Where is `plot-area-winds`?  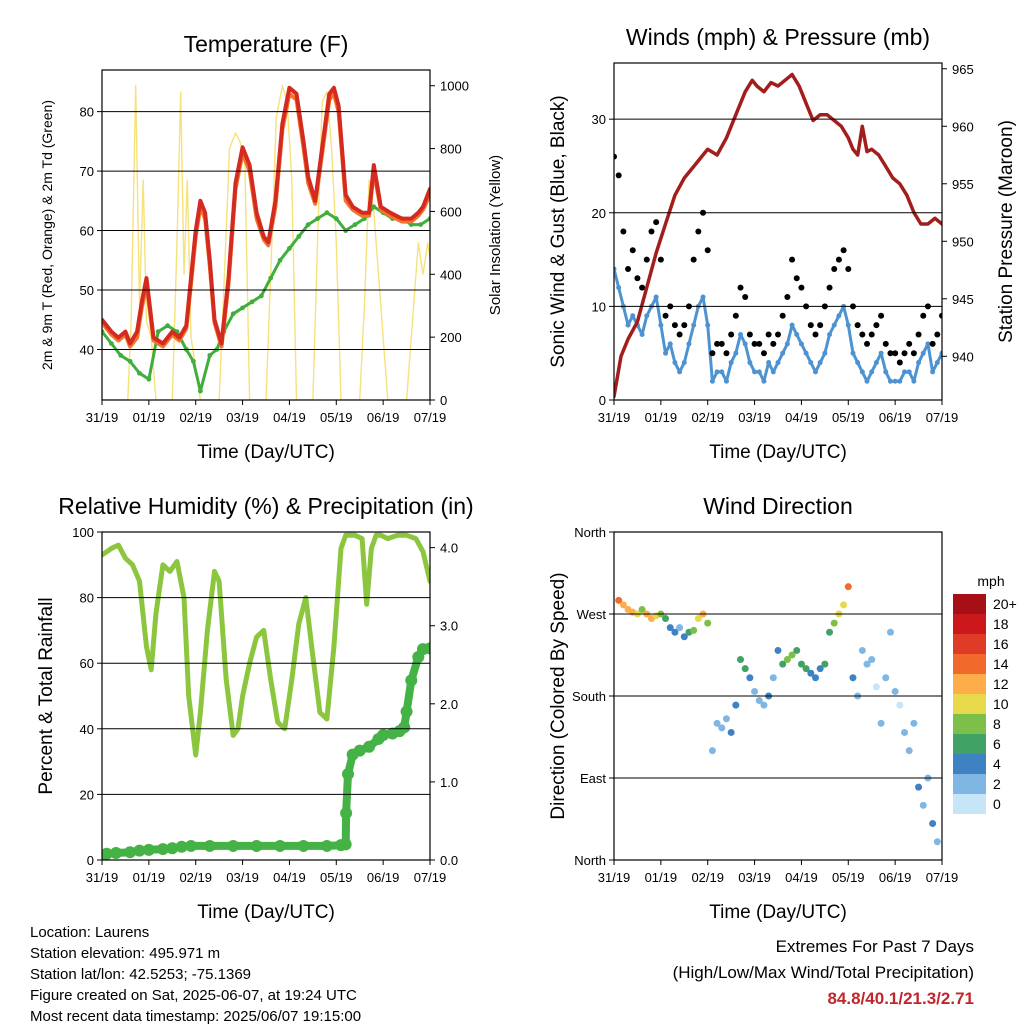
plot-area-winds is located at coordinates (778, 235).